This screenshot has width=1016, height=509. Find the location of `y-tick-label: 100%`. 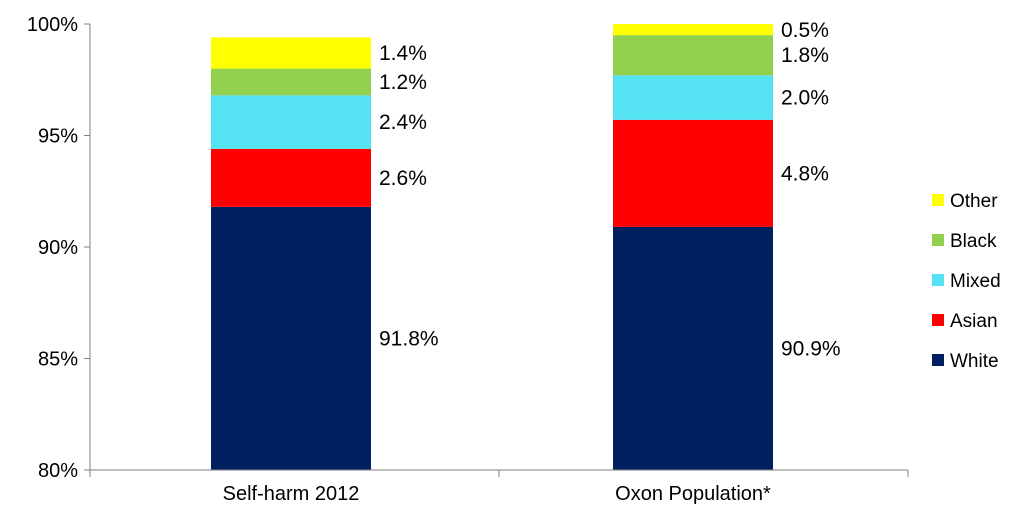

y-tick-label: 100% is located at coordinates (52, 25).